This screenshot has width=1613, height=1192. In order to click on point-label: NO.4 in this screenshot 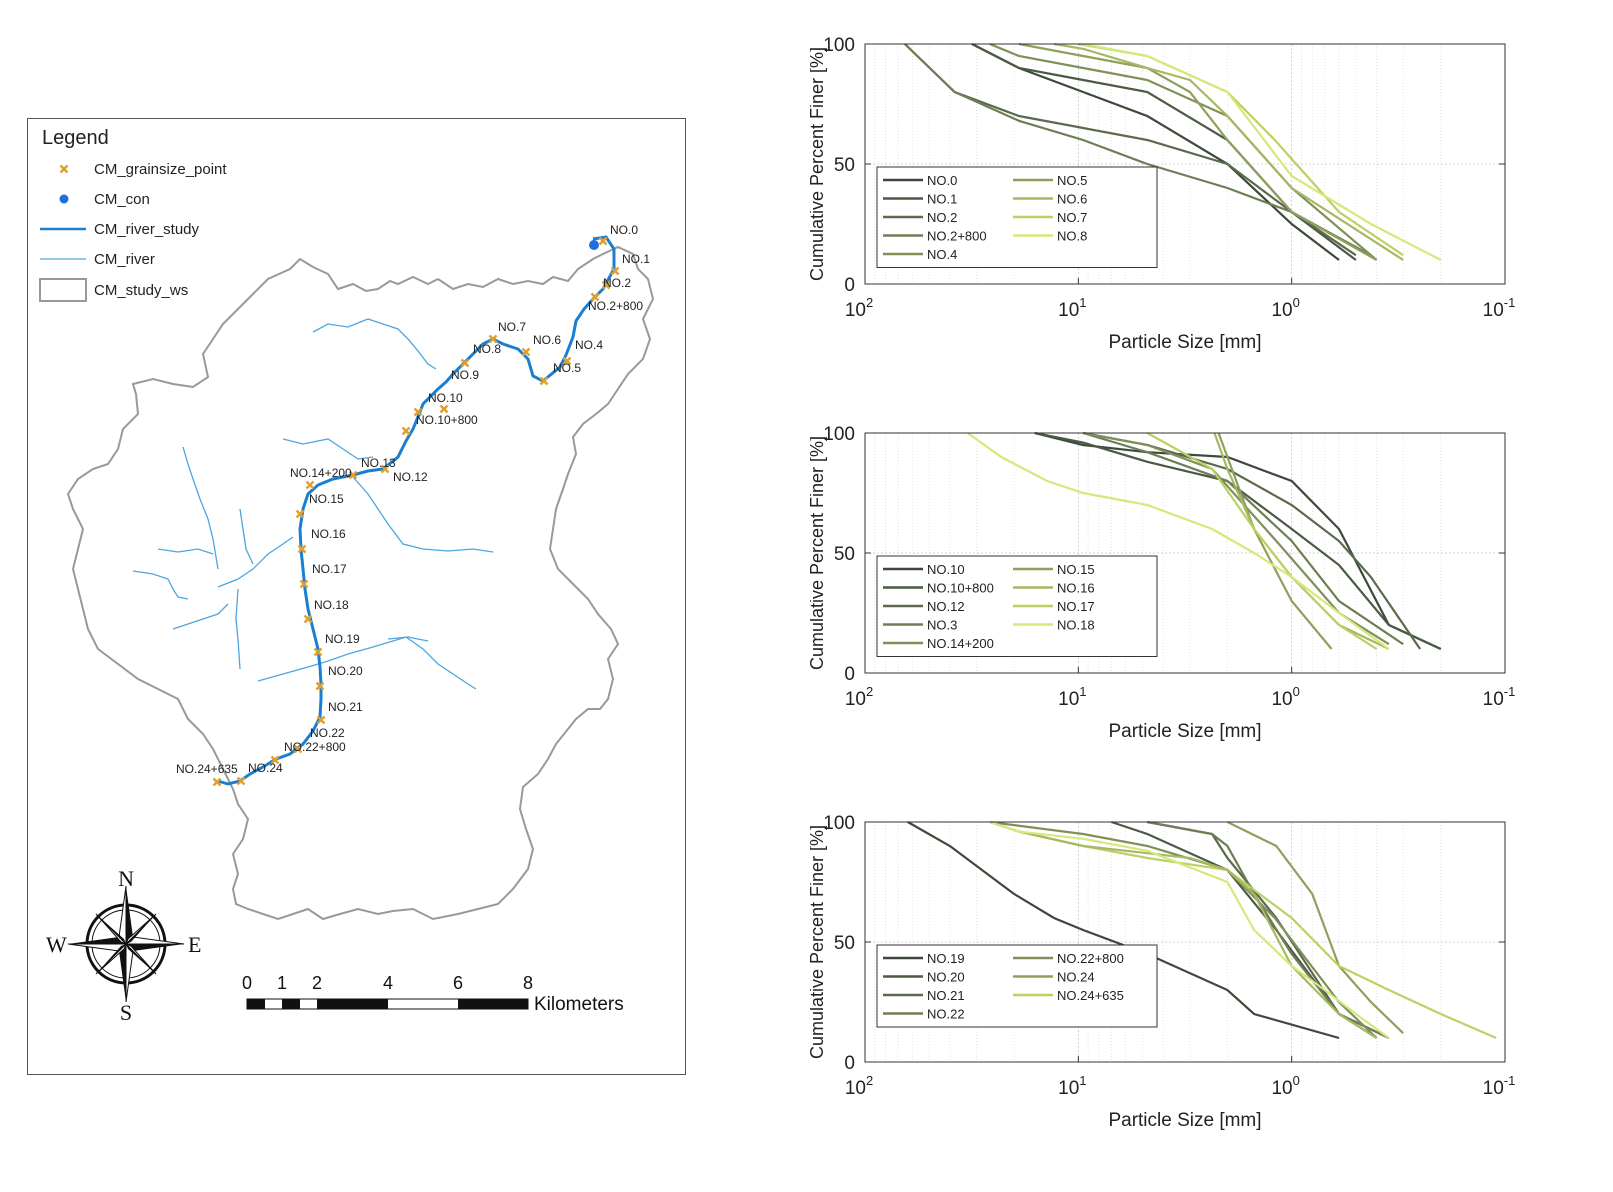, I will do `click(589, 345)`.